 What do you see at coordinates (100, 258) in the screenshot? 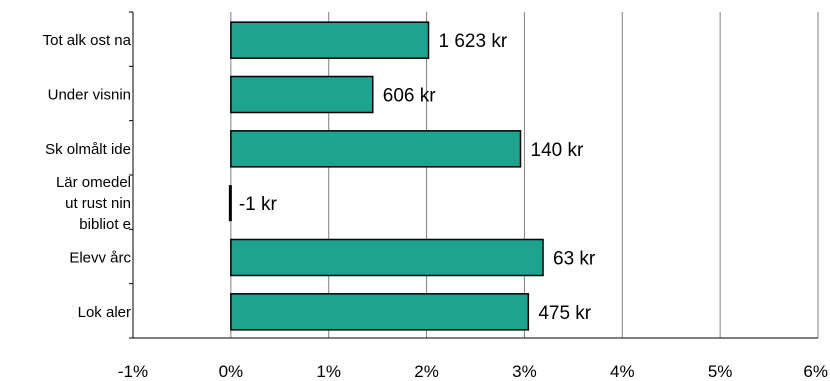
I see `category-label: Elevv årc` at bounding box center [100, 258].